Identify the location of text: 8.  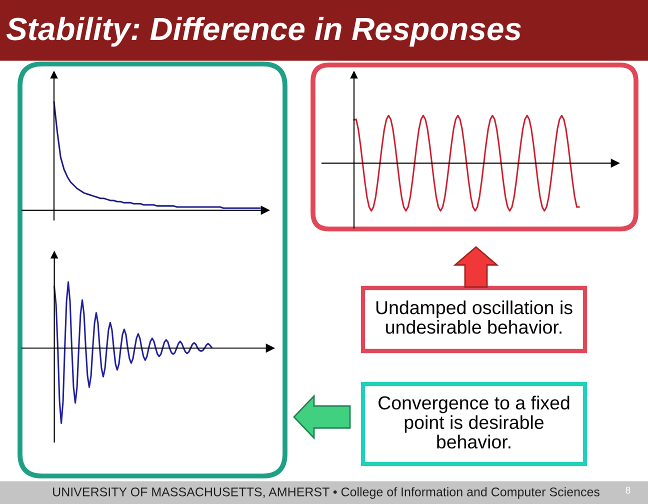
(628, 490).